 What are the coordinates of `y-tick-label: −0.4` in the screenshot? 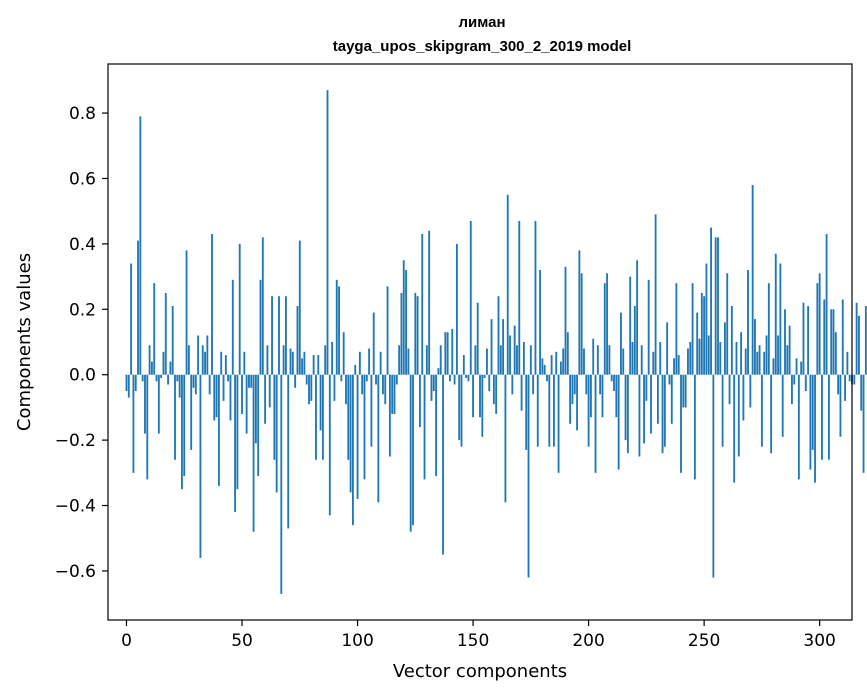 It's located at (75, 507).